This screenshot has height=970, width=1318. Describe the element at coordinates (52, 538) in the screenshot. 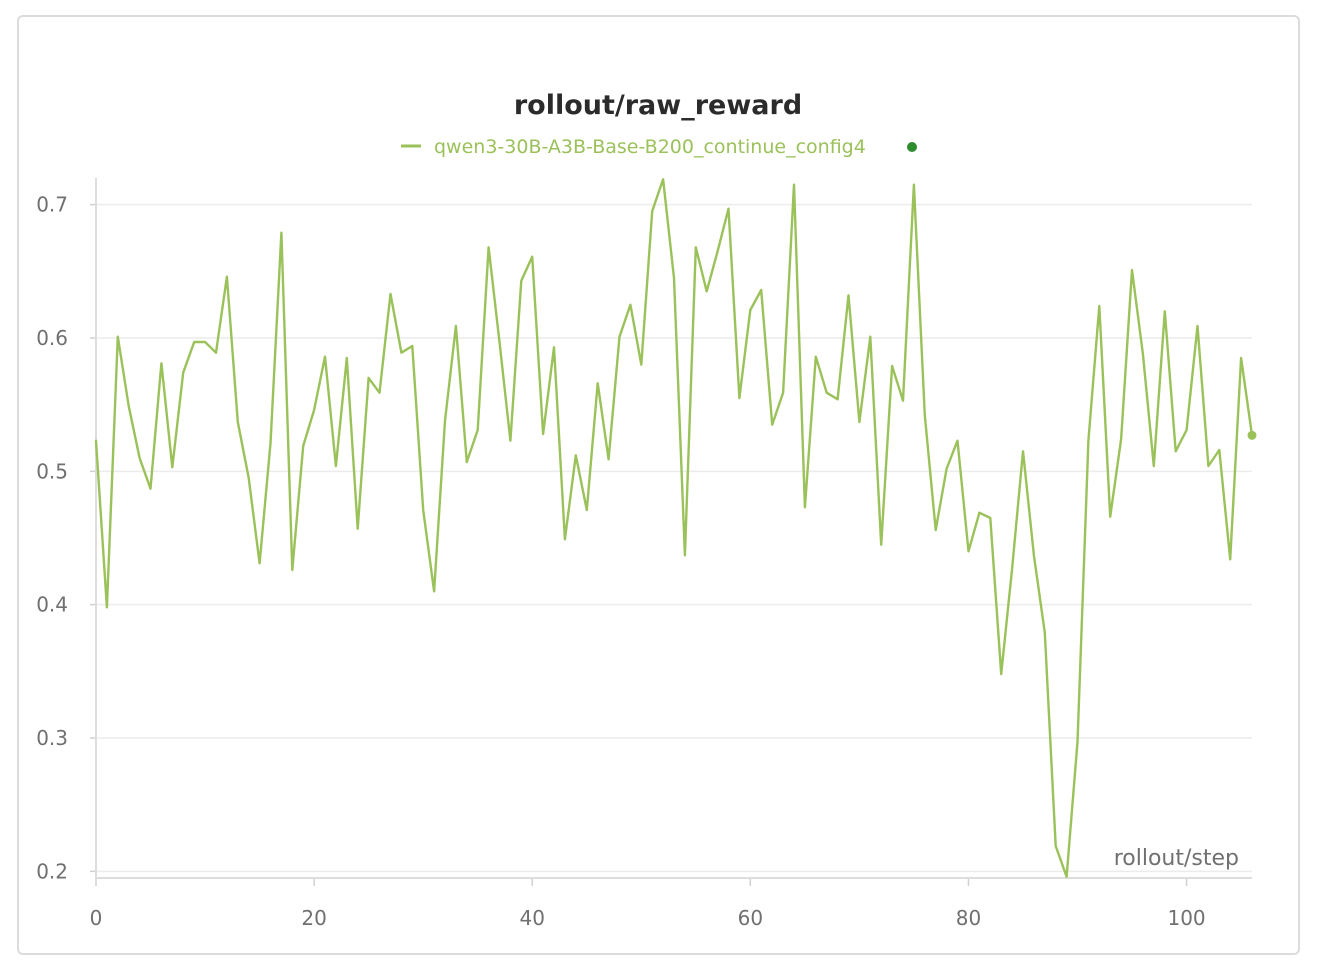

I see `y-tick-labels: 0.2 0.3 0.4 0.5 0.6 0.7` at that location.